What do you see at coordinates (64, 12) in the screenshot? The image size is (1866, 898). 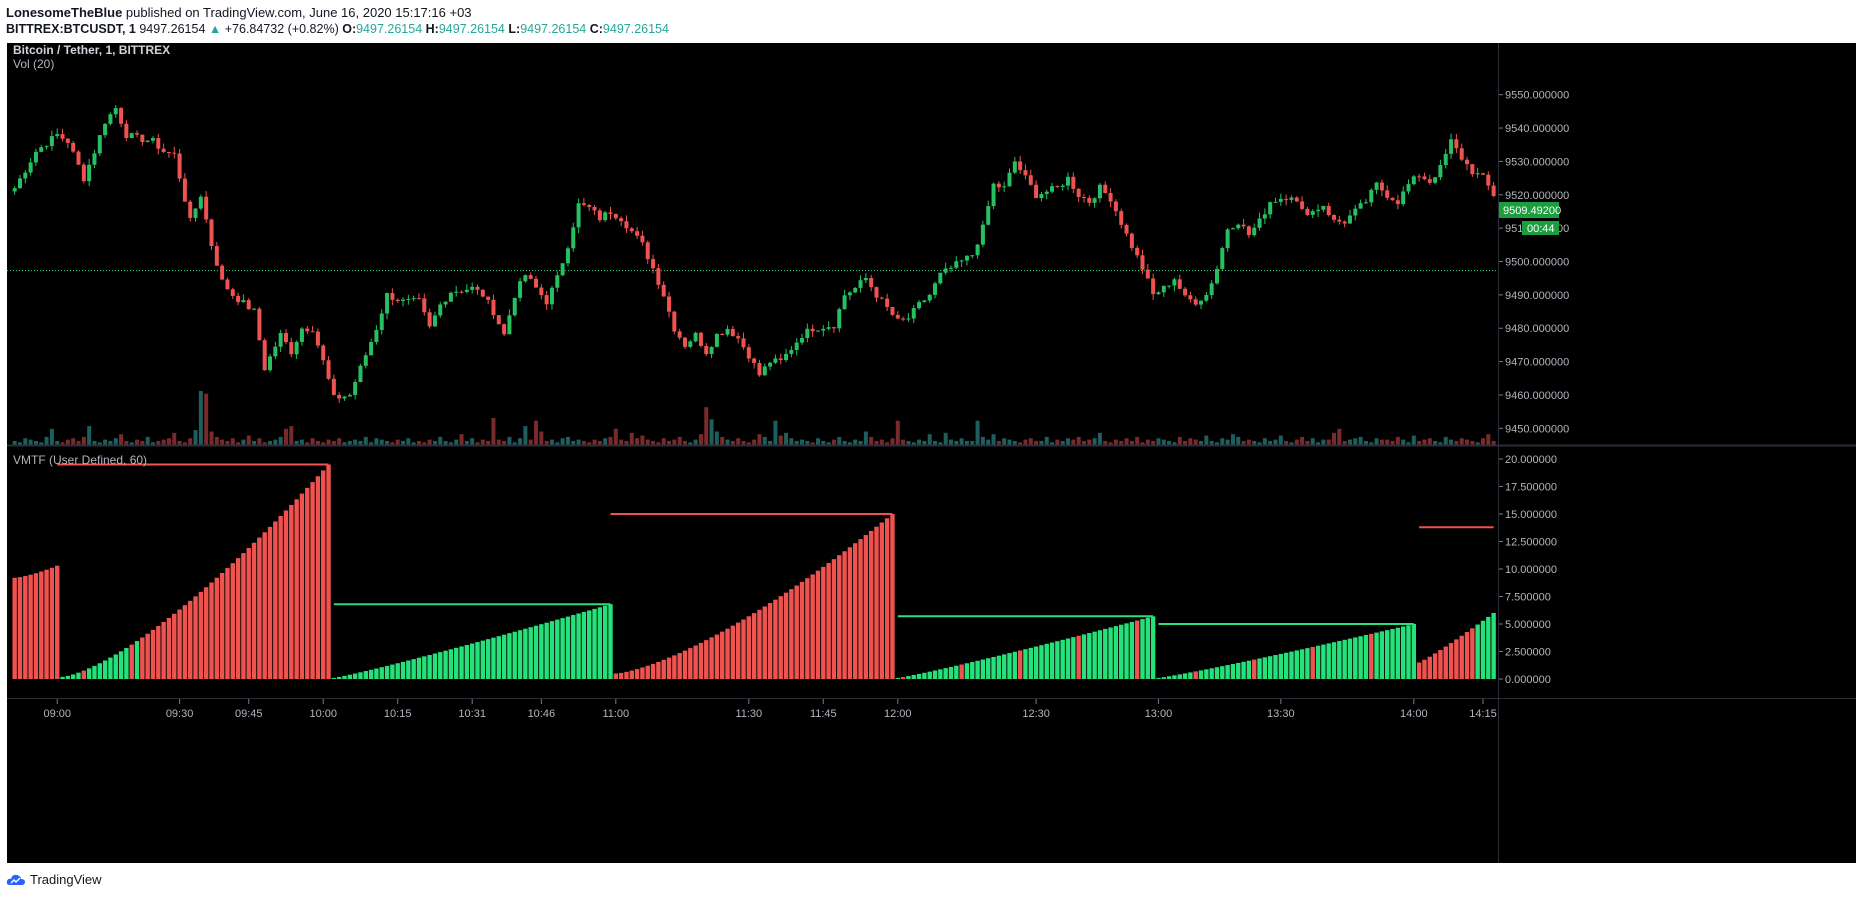 I see `author-name: LonesomeTheBlue` at bounding box center [64, 12].